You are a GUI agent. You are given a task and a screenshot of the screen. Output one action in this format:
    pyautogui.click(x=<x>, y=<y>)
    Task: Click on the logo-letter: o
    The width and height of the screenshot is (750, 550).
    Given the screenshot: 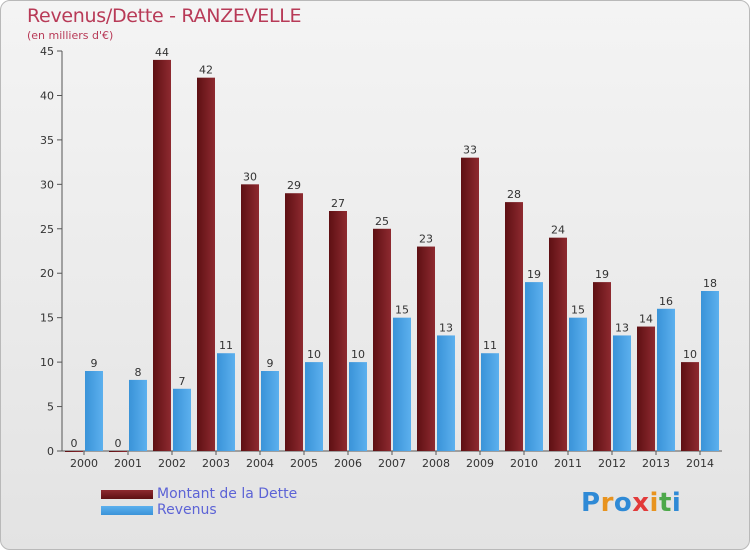 What is the action you would take?
    pyautogui.click(x=623, y=503)
    